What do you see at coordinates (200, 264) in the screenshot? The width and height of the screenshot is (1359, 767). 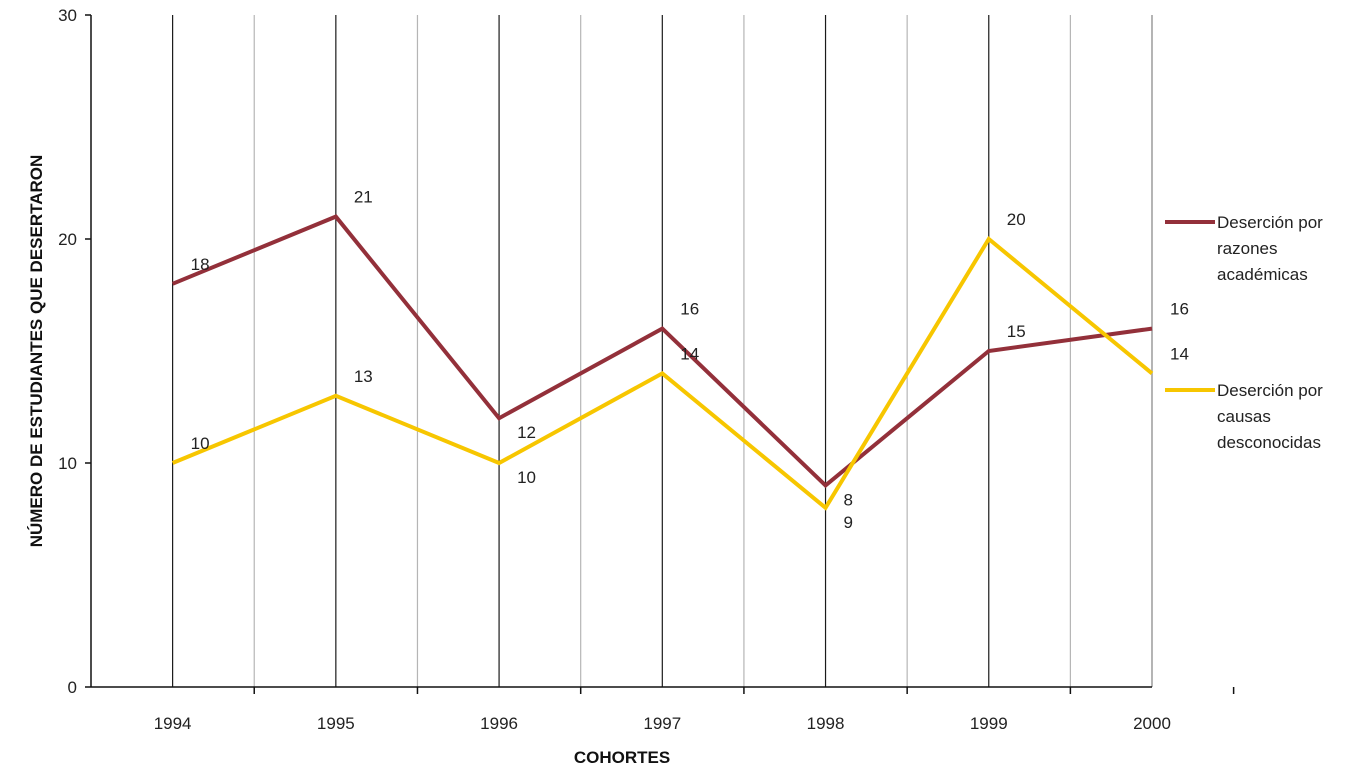 I see `data-label: 18` at bounding box center [200, 264].